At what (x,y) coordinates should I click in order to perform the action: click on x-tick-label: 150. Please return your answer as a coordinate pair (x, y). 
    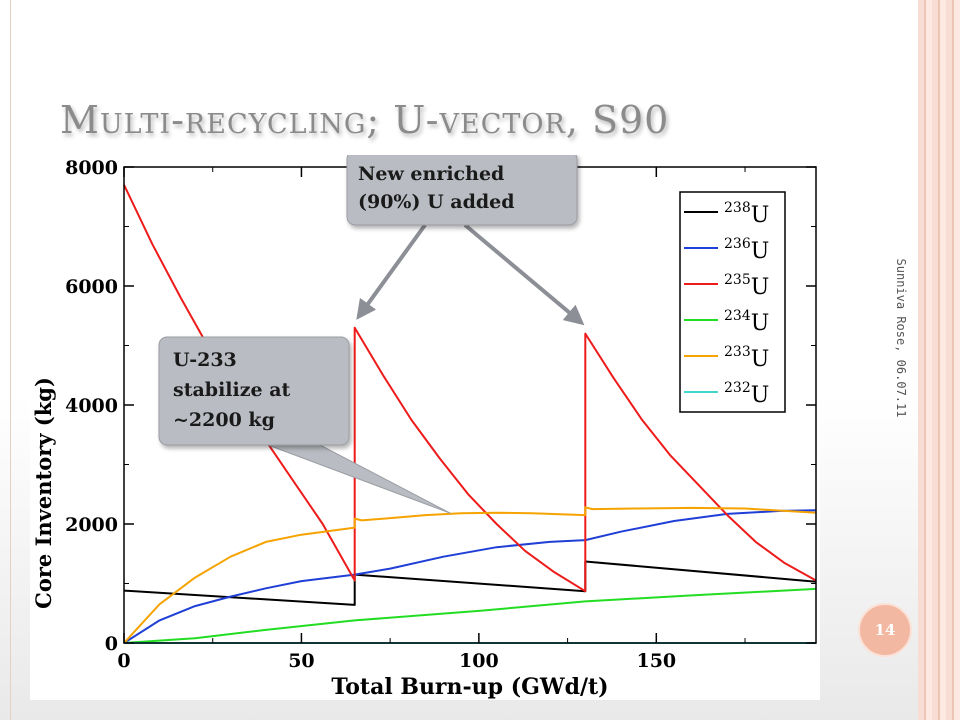
    Looking at the image, I should click on (656, 661).